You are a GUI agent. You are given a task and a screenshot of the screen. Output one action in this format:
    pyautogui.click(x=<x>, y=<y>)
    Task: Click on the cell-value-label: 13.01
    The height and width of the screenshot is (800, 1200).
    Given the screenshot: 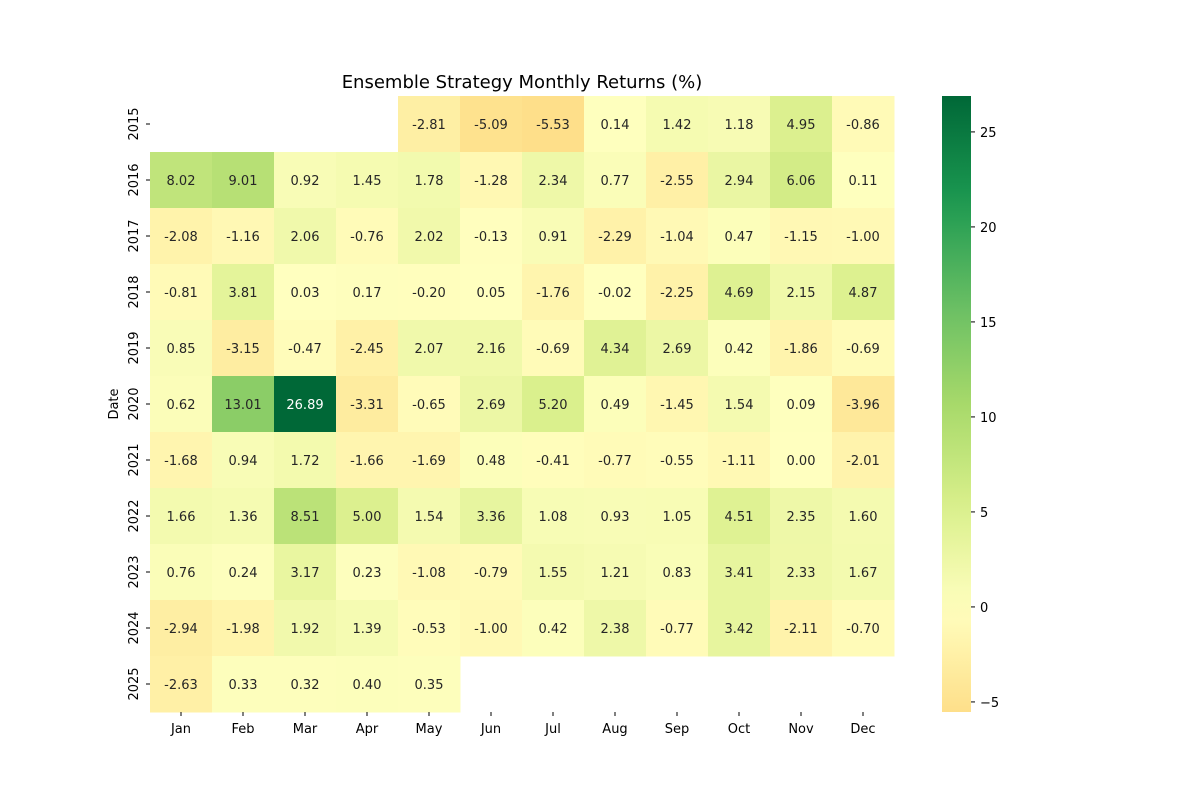 What is the action you would take?
    pyautogui.click(x=242, y=405)
    